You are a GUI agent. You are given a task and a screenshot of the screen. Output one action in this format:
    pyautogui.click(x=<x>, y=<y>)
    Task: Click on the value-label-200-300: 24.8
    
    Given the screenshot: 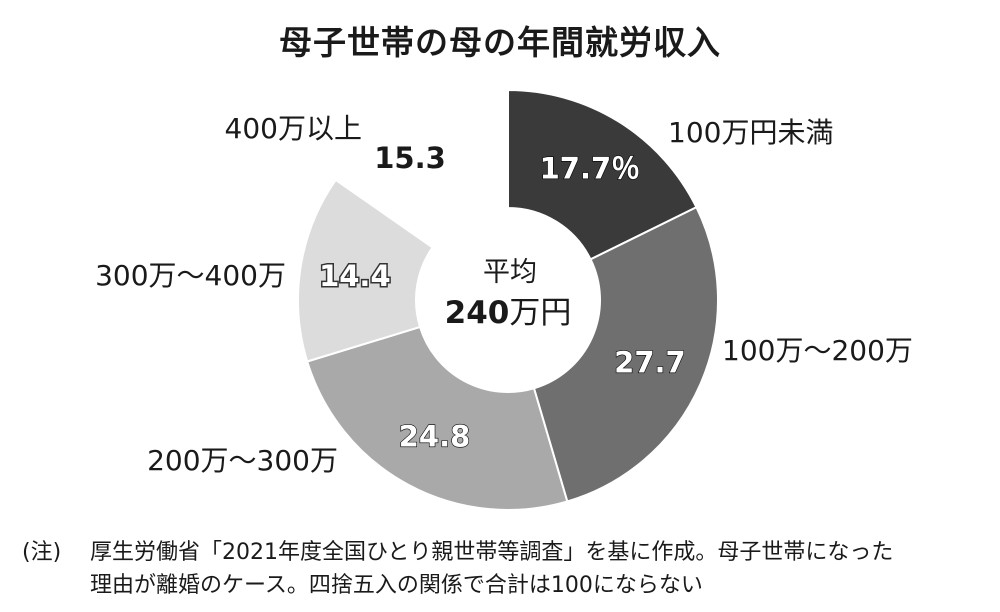 What is the action you would take?
    pyautogui.click(x=435, y=436)
    